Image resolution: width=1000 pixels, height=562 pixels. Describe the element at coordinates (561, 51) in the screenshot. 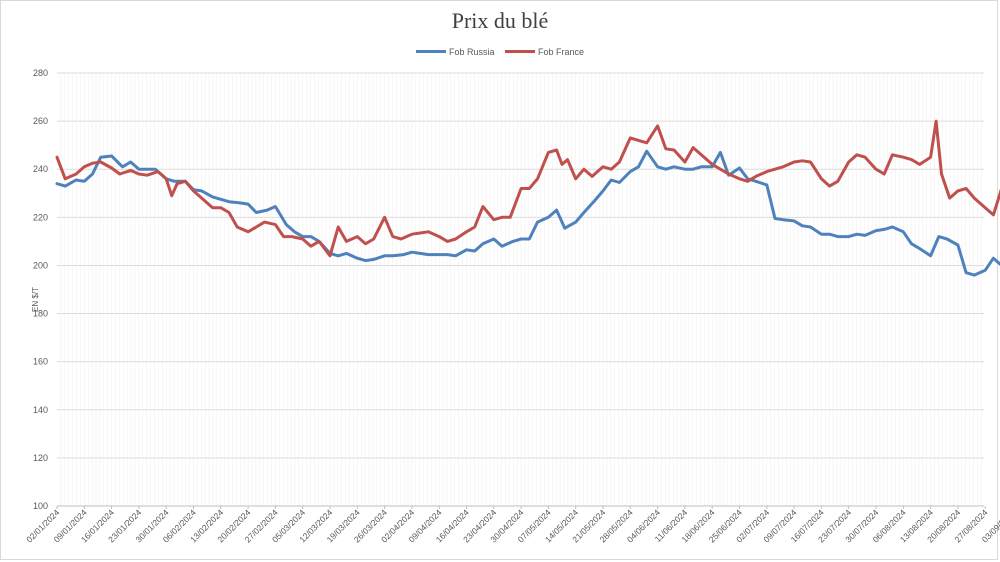

I see `legend-label-france: Fob France` at that location.